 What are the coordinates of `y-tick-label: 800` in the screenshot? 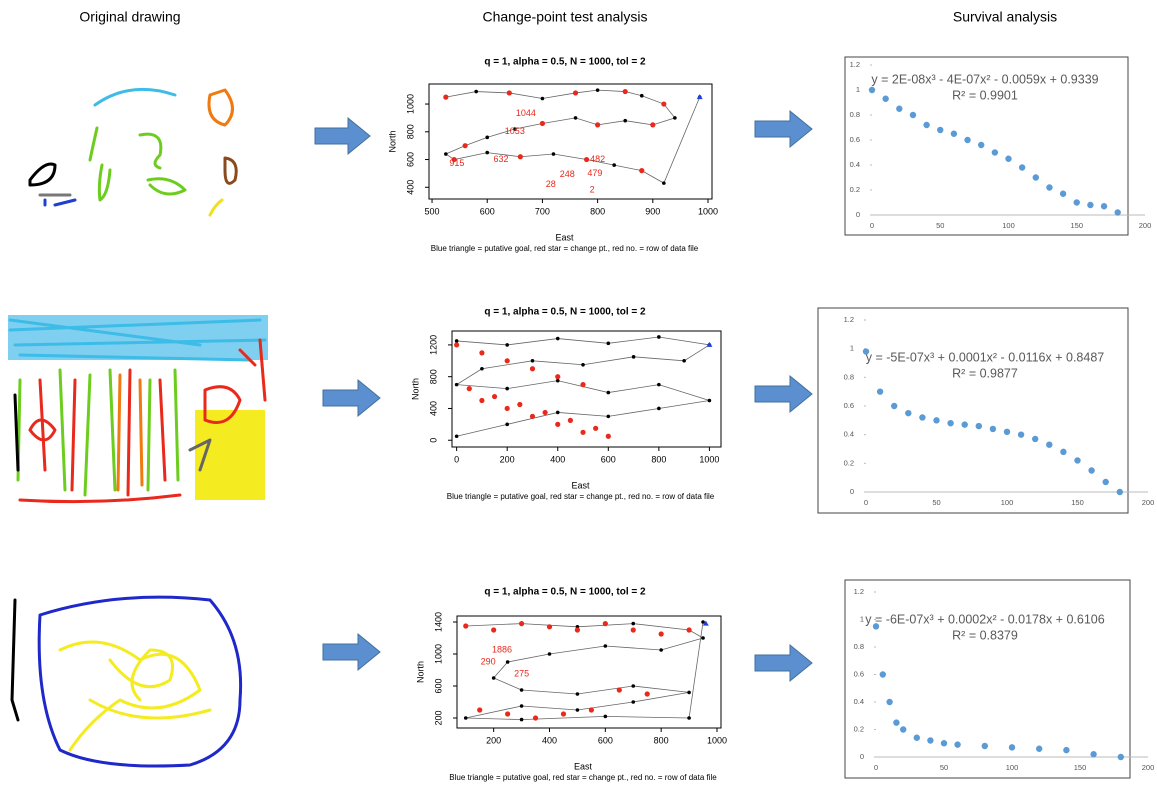 It's located at (433, 376).